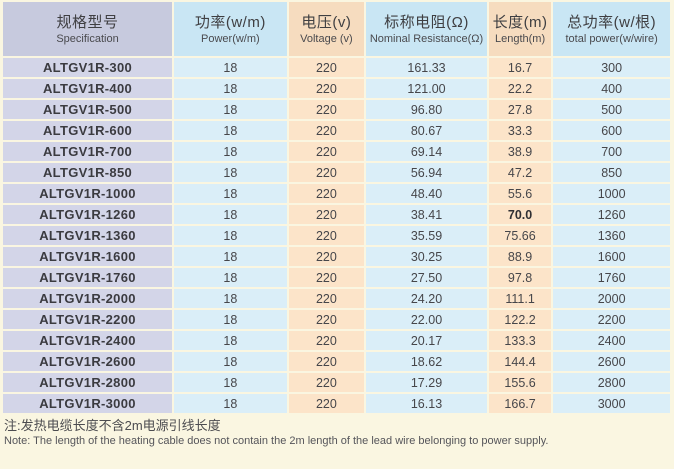 This screenshot has width=674, height=469. I want to click on column-header-specification: 规格型号 Specification, so click(88, 29).